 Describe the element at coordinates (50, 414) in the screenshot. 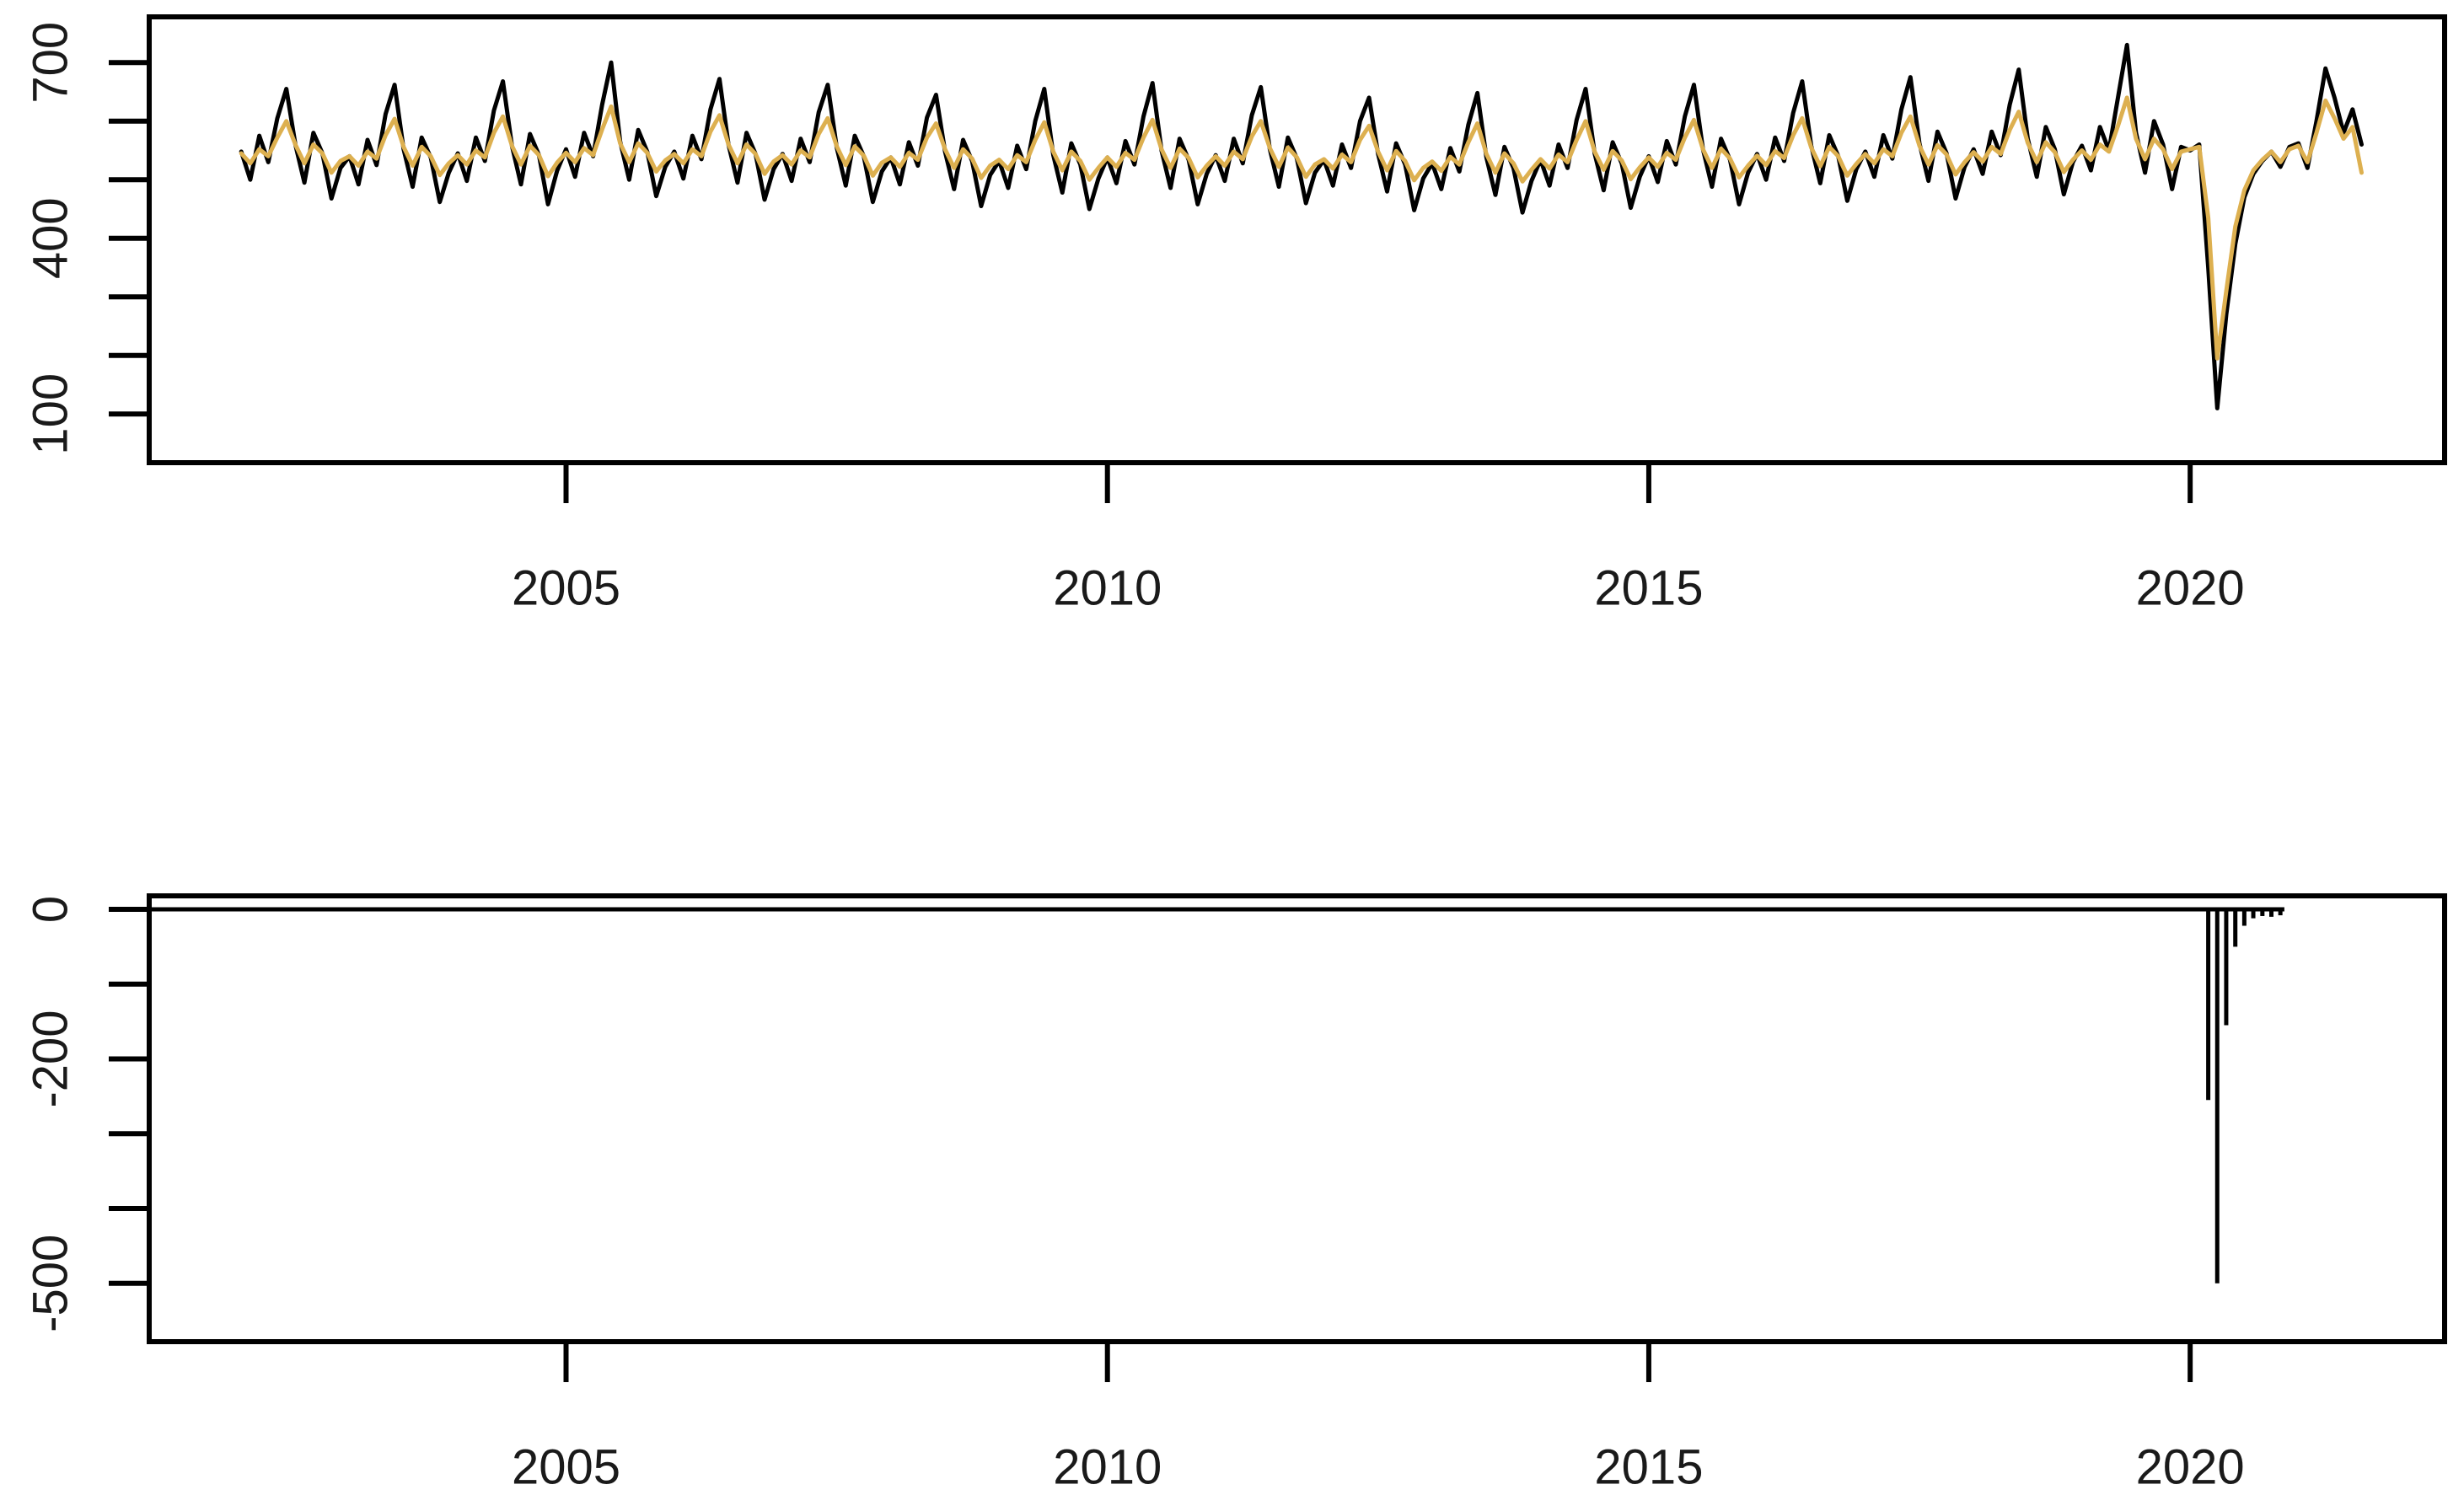

I see `y-tick-label: 100` at that location.